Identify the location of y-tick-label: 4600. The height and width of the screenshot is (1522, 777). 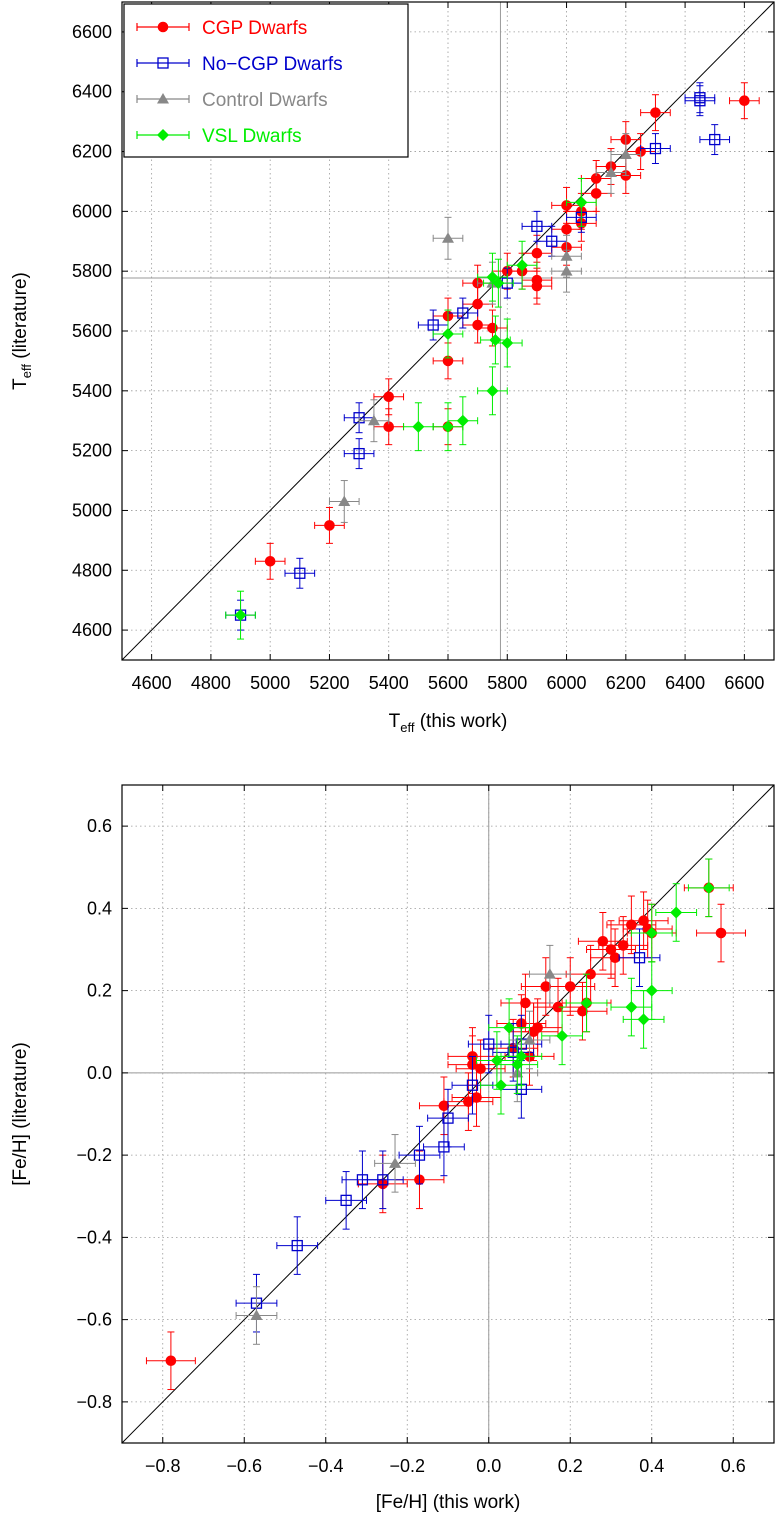
(92, 630).